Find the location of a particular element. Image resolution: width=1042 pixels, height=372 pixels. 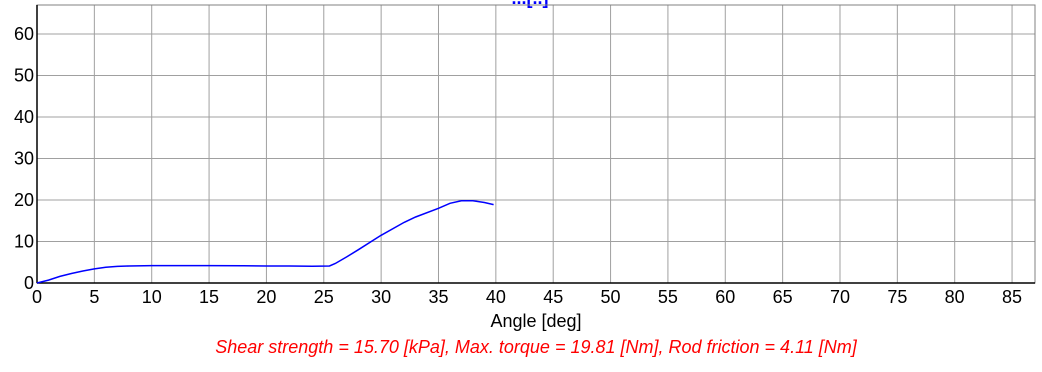

x-tick-label-15: 15 is located at coordinates (209, 297).